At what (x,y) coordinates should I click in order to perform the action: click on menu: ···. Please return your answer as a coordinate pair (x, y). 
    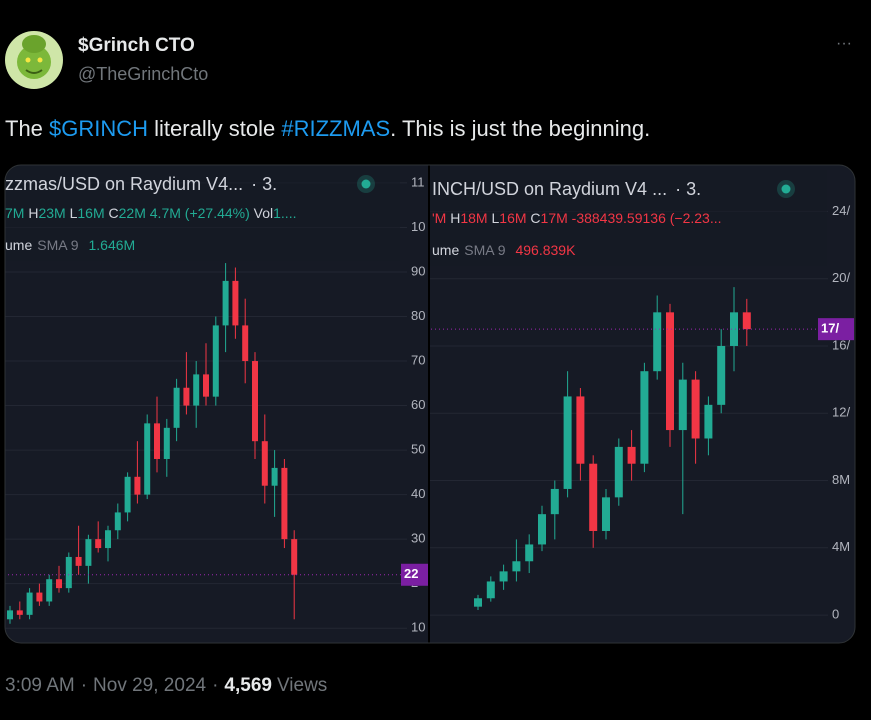
    Looking at the image, I should click on (844, 43).